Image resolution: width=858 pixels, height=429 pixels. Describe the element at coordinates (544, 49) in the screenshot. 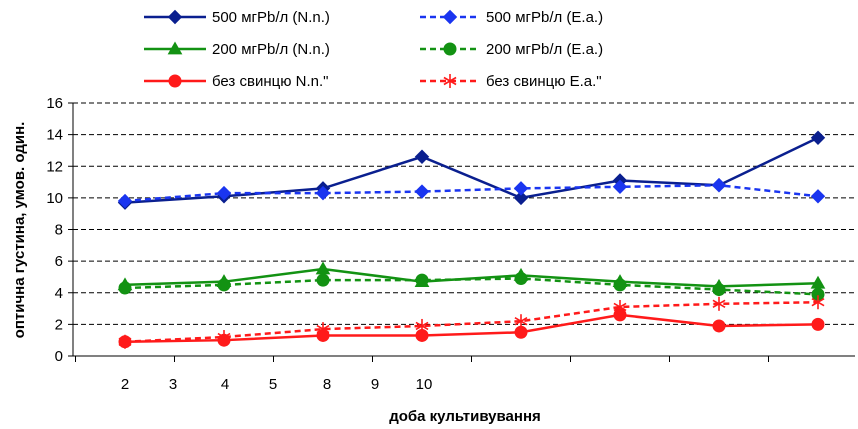

I see `legend-label: 200 мгPb/л (E.a.)` at that location.